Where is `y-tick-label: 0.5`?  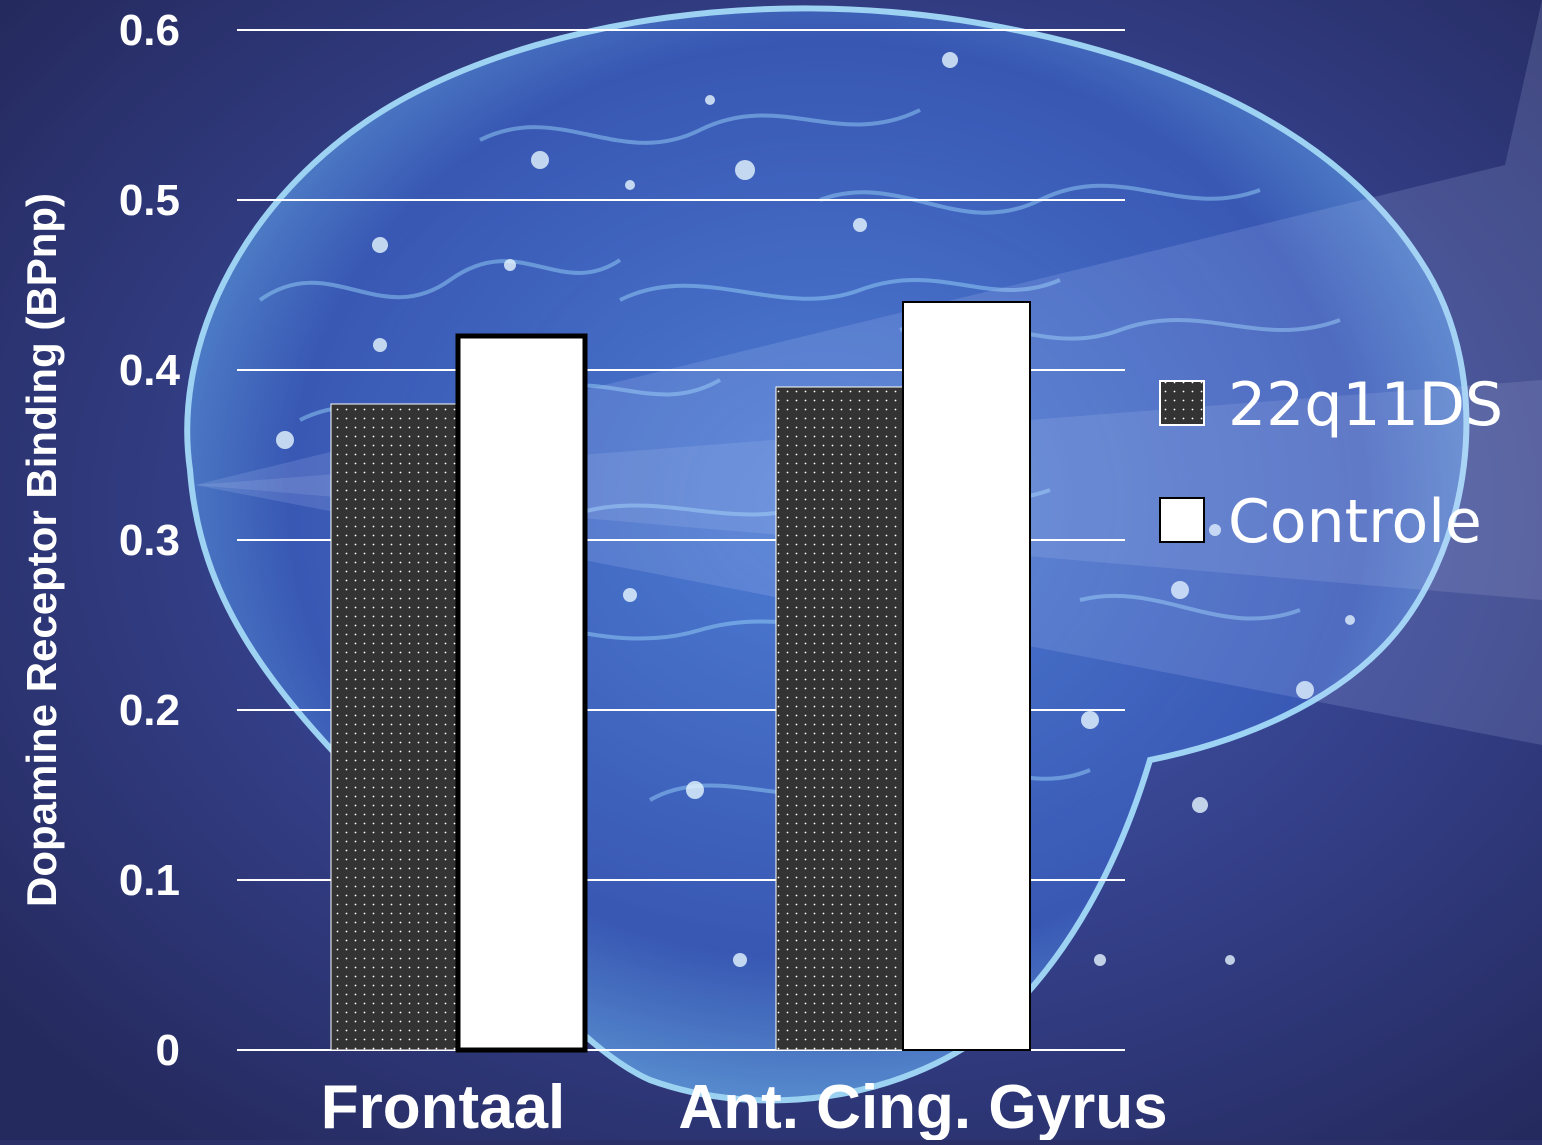
y-tick-label: 0.5 is located at coordinates (149, 200).